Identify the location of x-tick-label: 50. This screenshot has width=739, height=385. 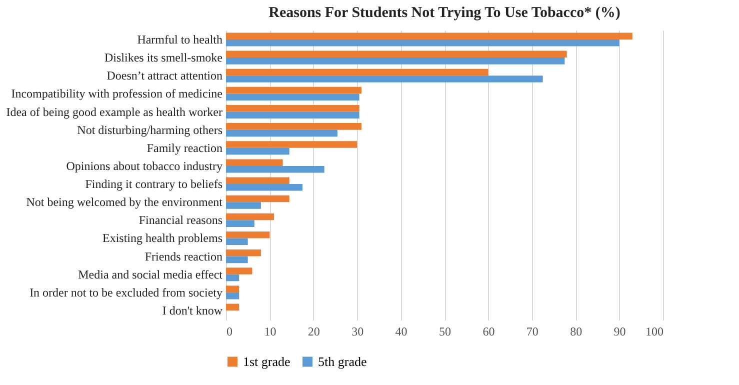
(445, 331).